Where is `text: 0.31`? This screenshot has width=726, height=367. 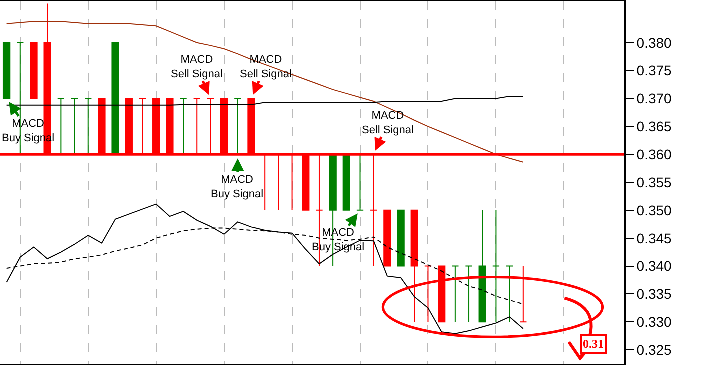 text: 0.31 is located at coordinates (593, 344).